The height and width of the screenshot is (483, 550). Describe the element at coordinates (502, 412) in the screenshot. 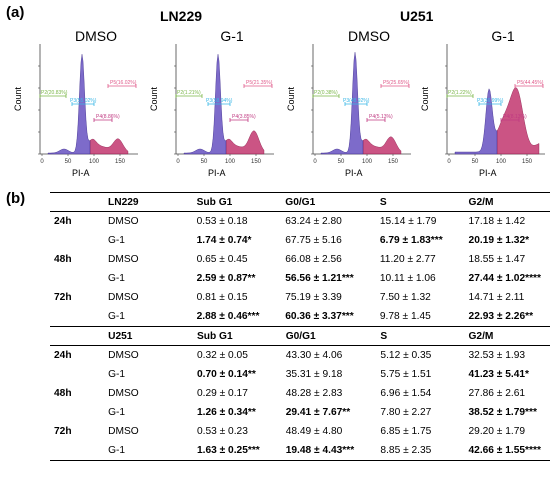

I see `value-cell: 38.52 ± 1.79***` at that location.